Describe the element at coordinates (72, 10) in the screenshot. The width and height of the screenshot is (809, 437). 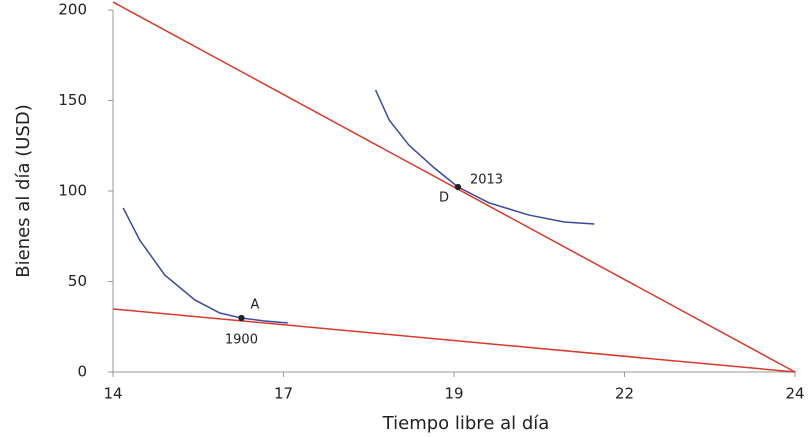
I see `y-tick-label: 200` at that location.